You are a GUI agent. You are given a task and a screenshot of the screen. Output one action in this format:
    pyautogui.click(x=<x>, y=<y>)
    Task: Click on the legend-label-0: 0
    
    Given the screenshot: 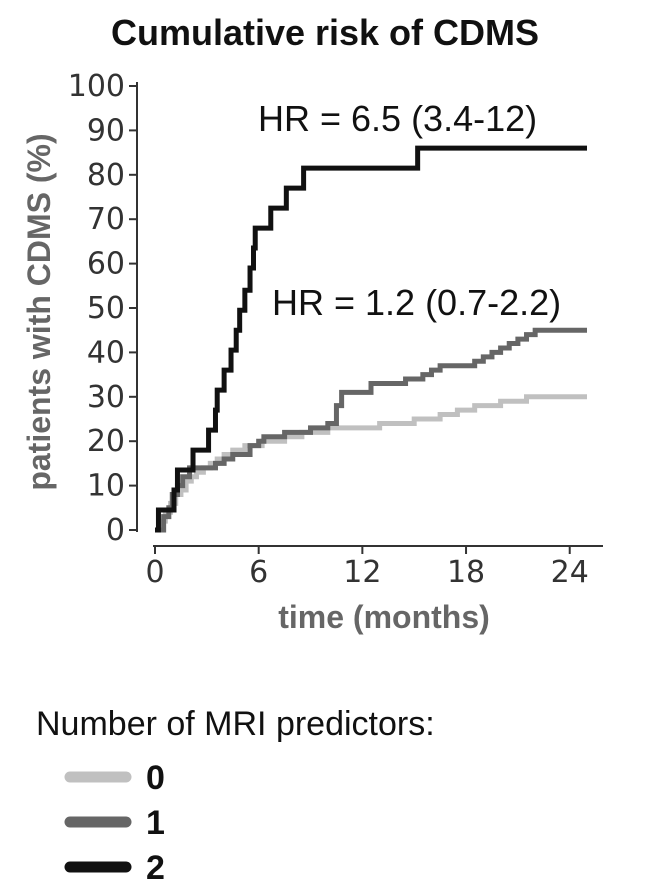 What is the action you would take?
    pyautogui.click(x=155, y=778)
    